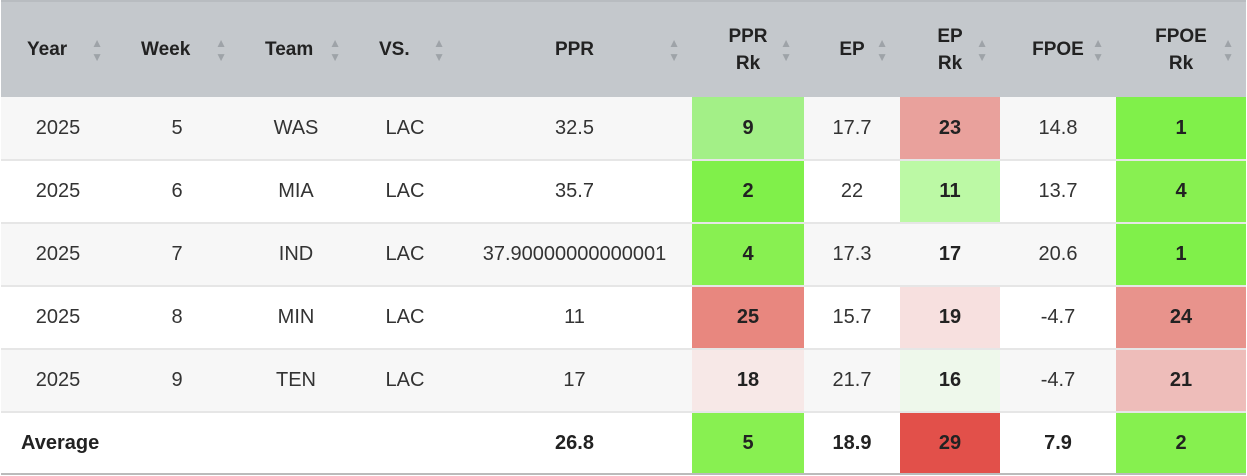 The image size is (1247, 476). What do you see at coordinates (1181, 63) in the screenshot?
I see `col-fpoe-rk-line2: Rk` at bounding box center [1181, 63].